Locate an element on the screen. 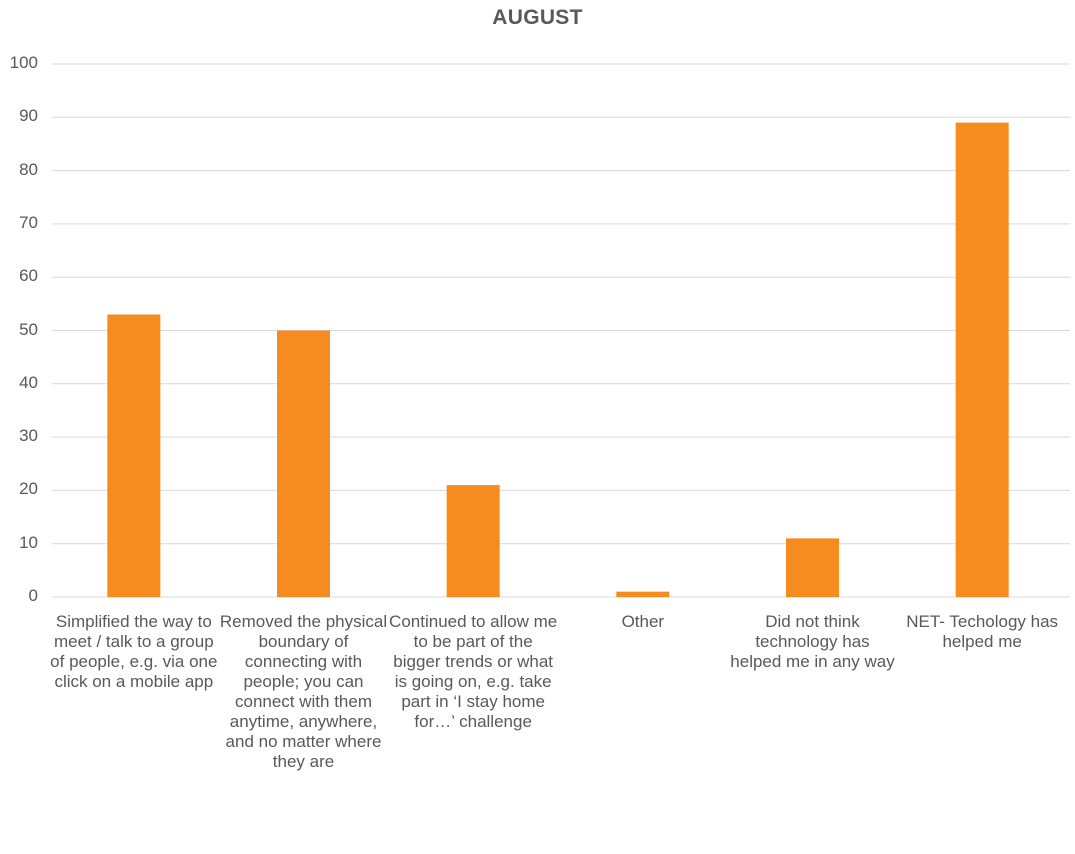 This screenshot has width=1075, height=854. x-category-label: NET- Techology has helped me is located at coordinates (982, 631).